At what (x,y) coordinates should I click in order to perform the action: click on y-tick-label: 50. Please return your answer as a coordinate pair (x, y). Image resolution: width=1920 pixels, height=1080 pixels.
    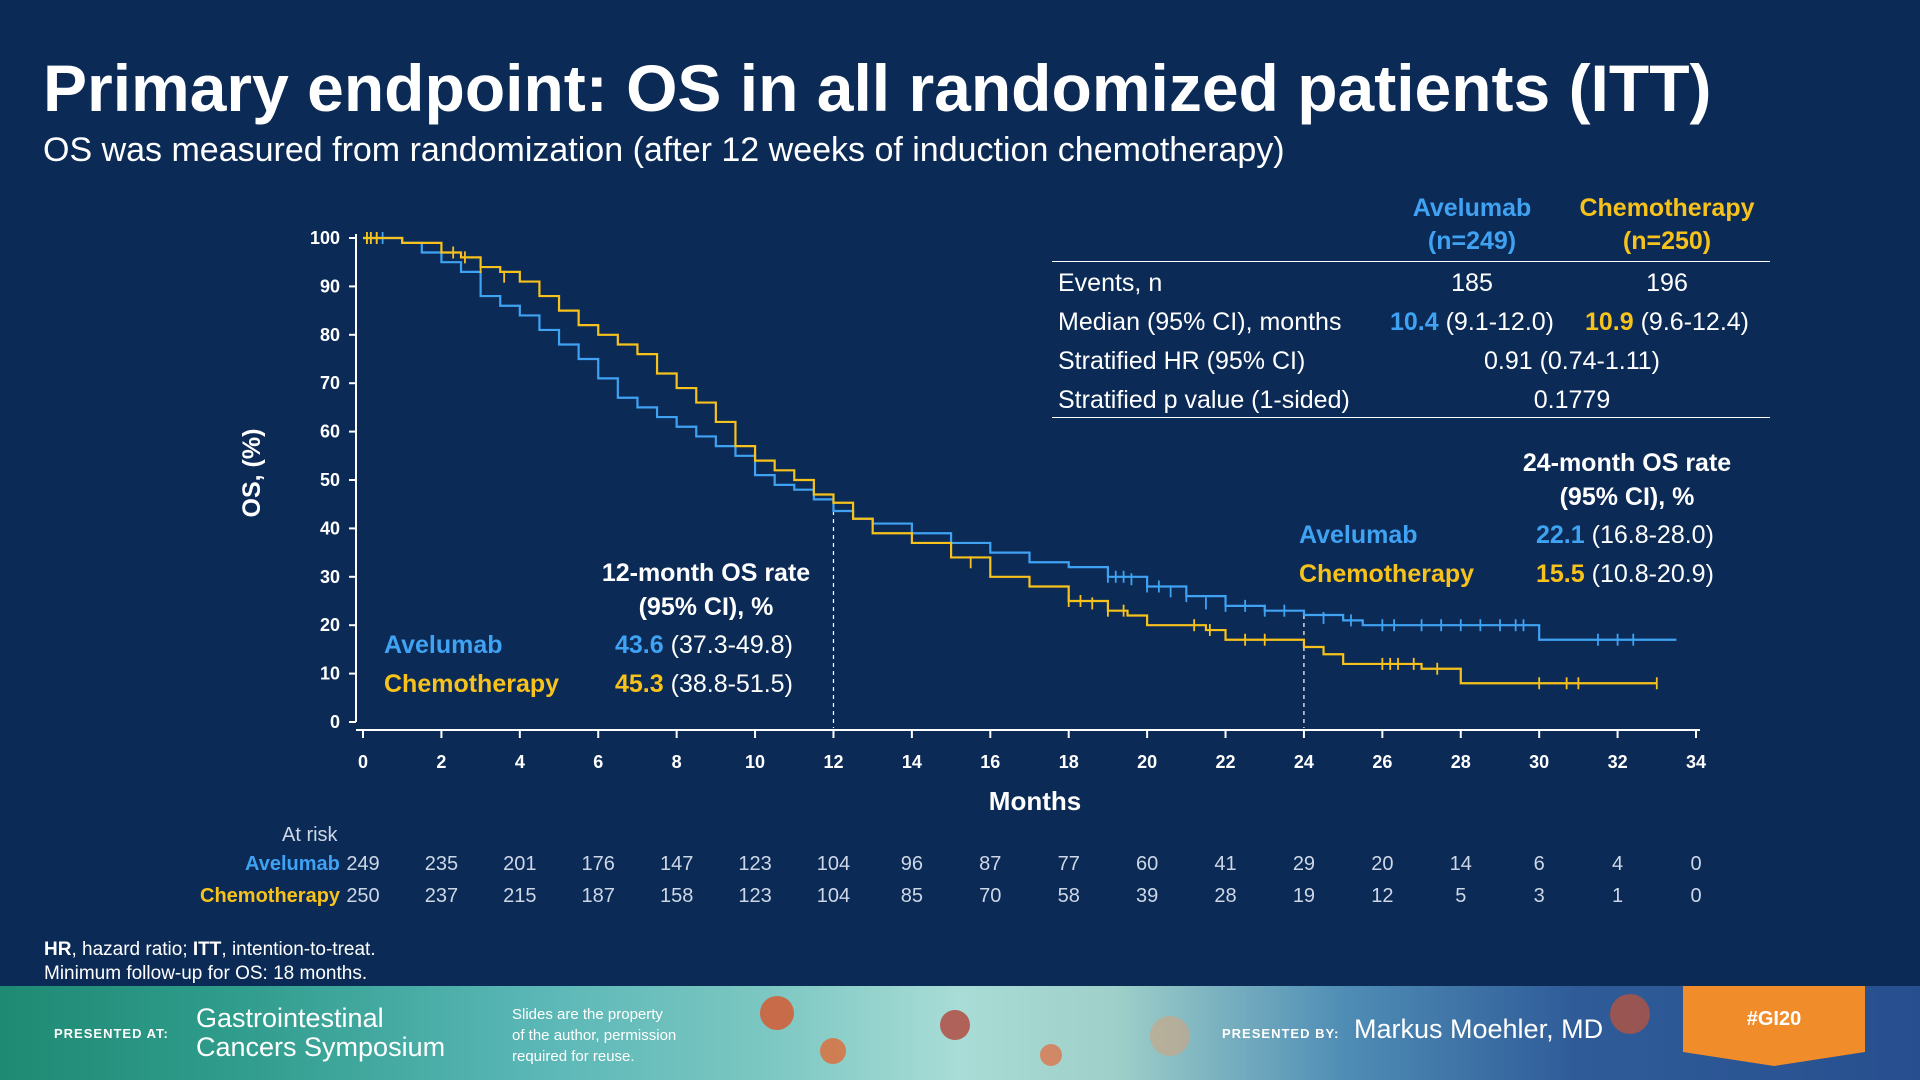
    Looking at the image, I should click on (330, 480).